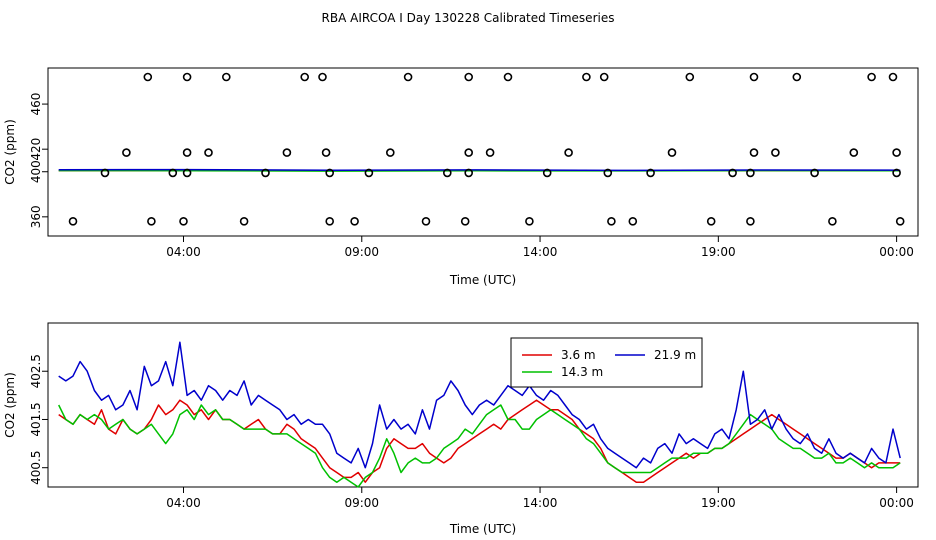 This screenshot has width=936, height=540. I want to click on legend-label-14-3m: 14.3 m, so click(582, 372).